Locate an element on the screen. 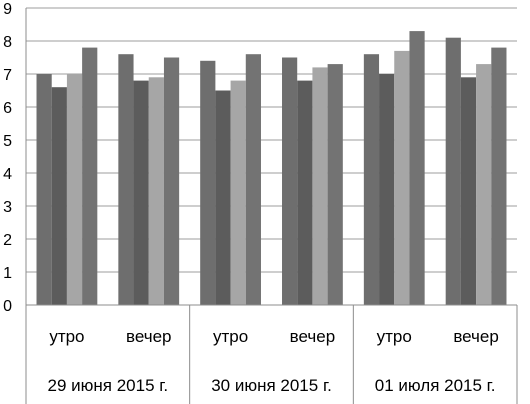 The width and height of the screenshot is (530, 404). x-group-label: 01 июля 2015 г. is located at coordinates (435, 385).